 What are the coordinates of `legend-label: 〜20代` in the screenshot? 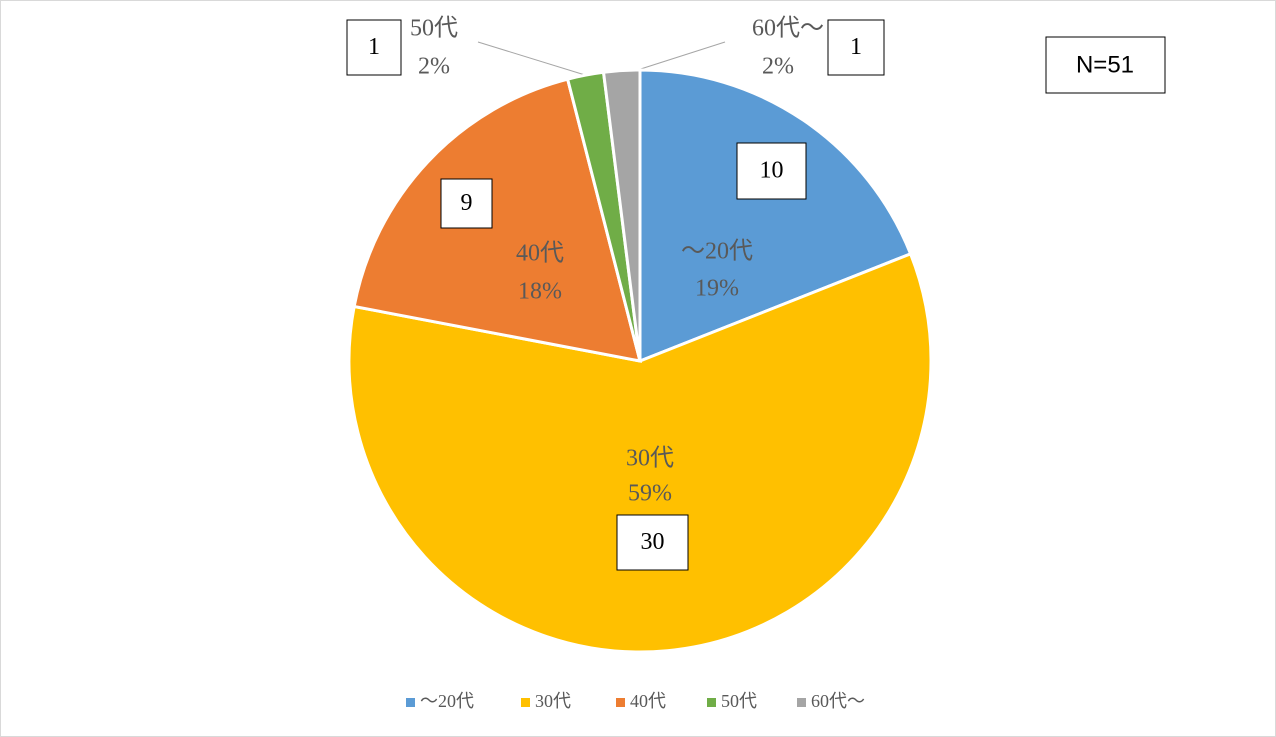 It's located at (447, 701).